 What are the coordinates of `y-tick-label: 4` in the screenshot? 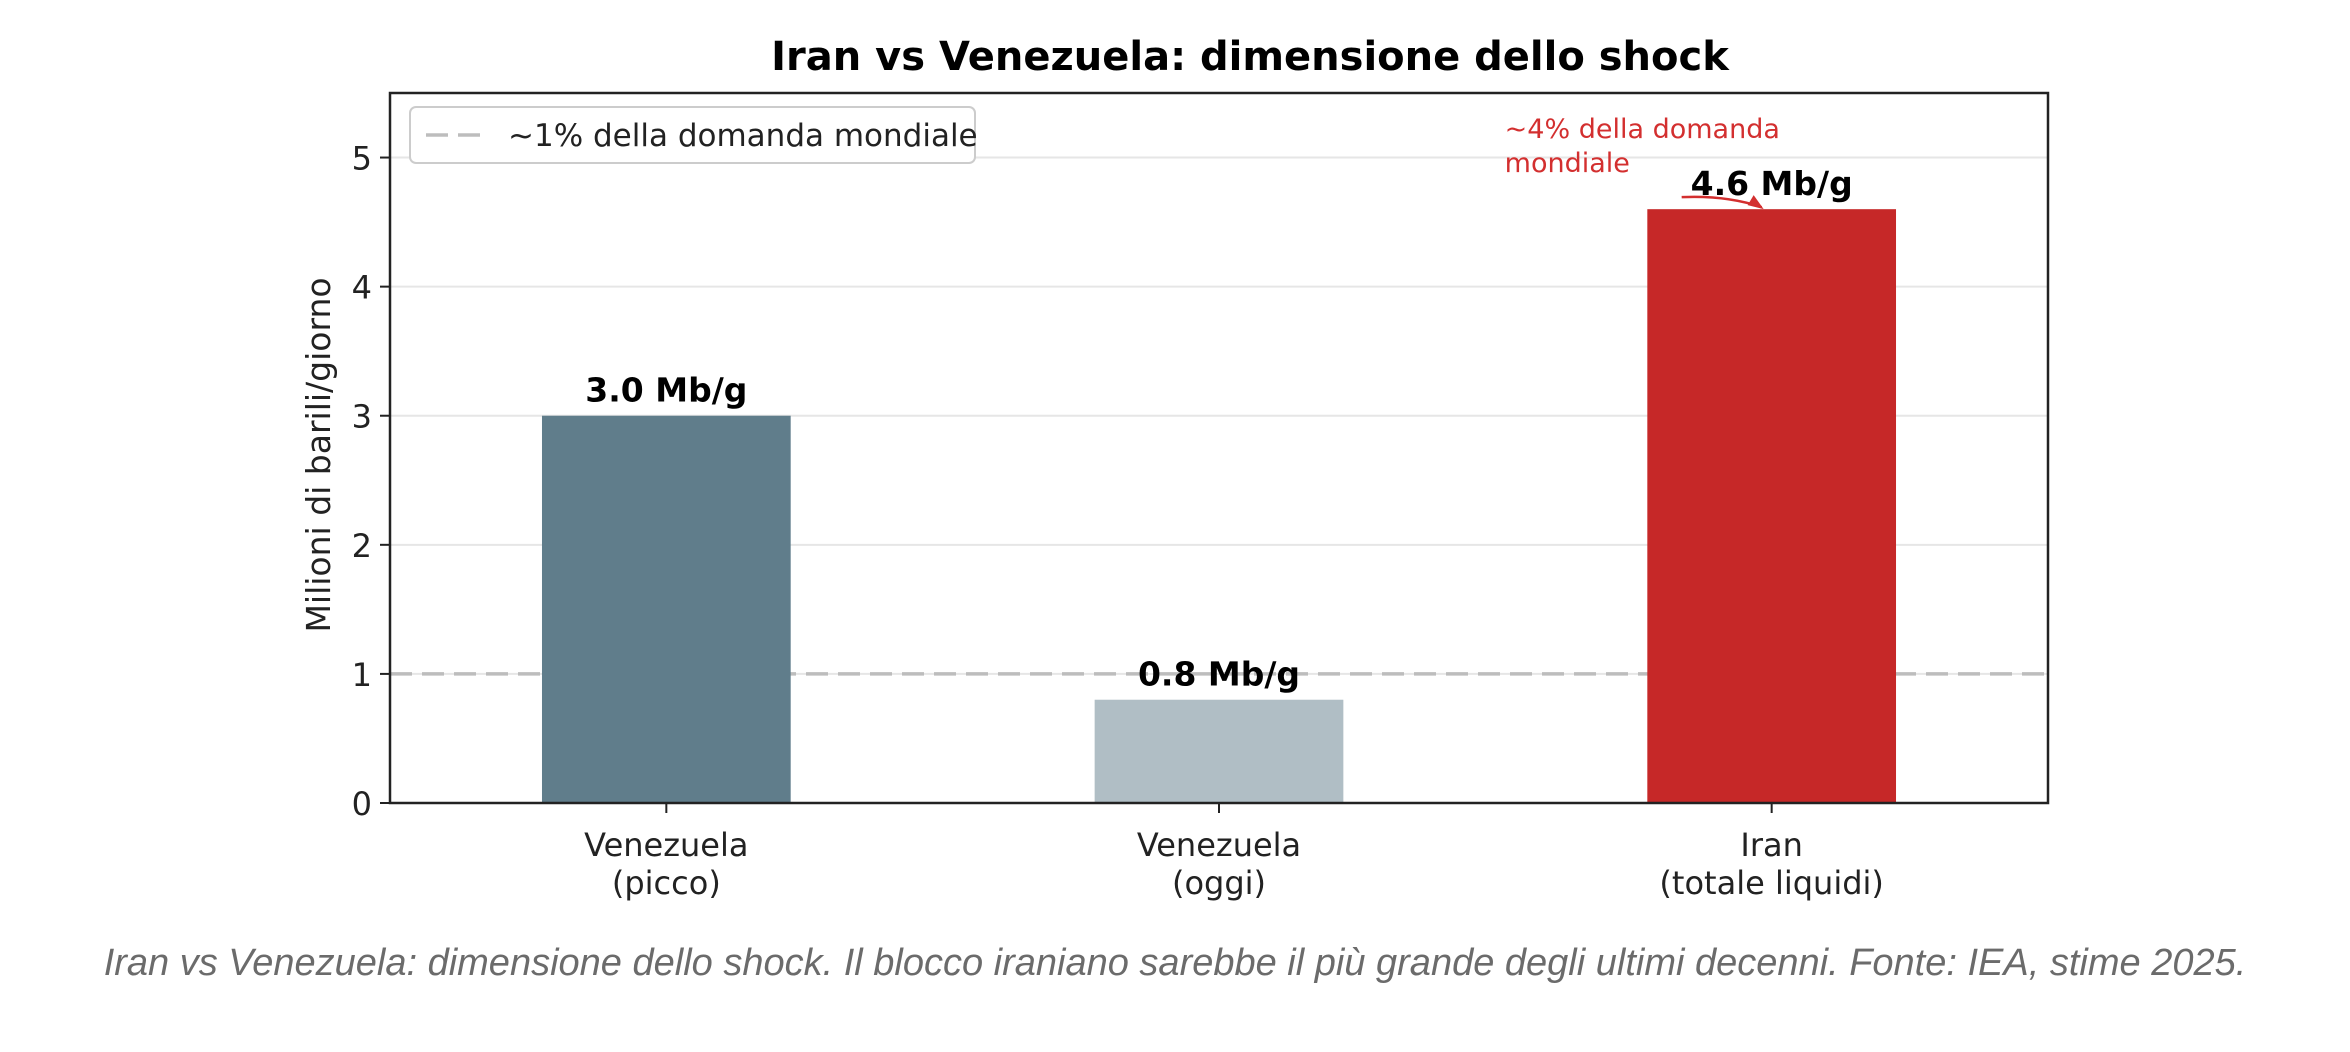 It's located at (362, 288).